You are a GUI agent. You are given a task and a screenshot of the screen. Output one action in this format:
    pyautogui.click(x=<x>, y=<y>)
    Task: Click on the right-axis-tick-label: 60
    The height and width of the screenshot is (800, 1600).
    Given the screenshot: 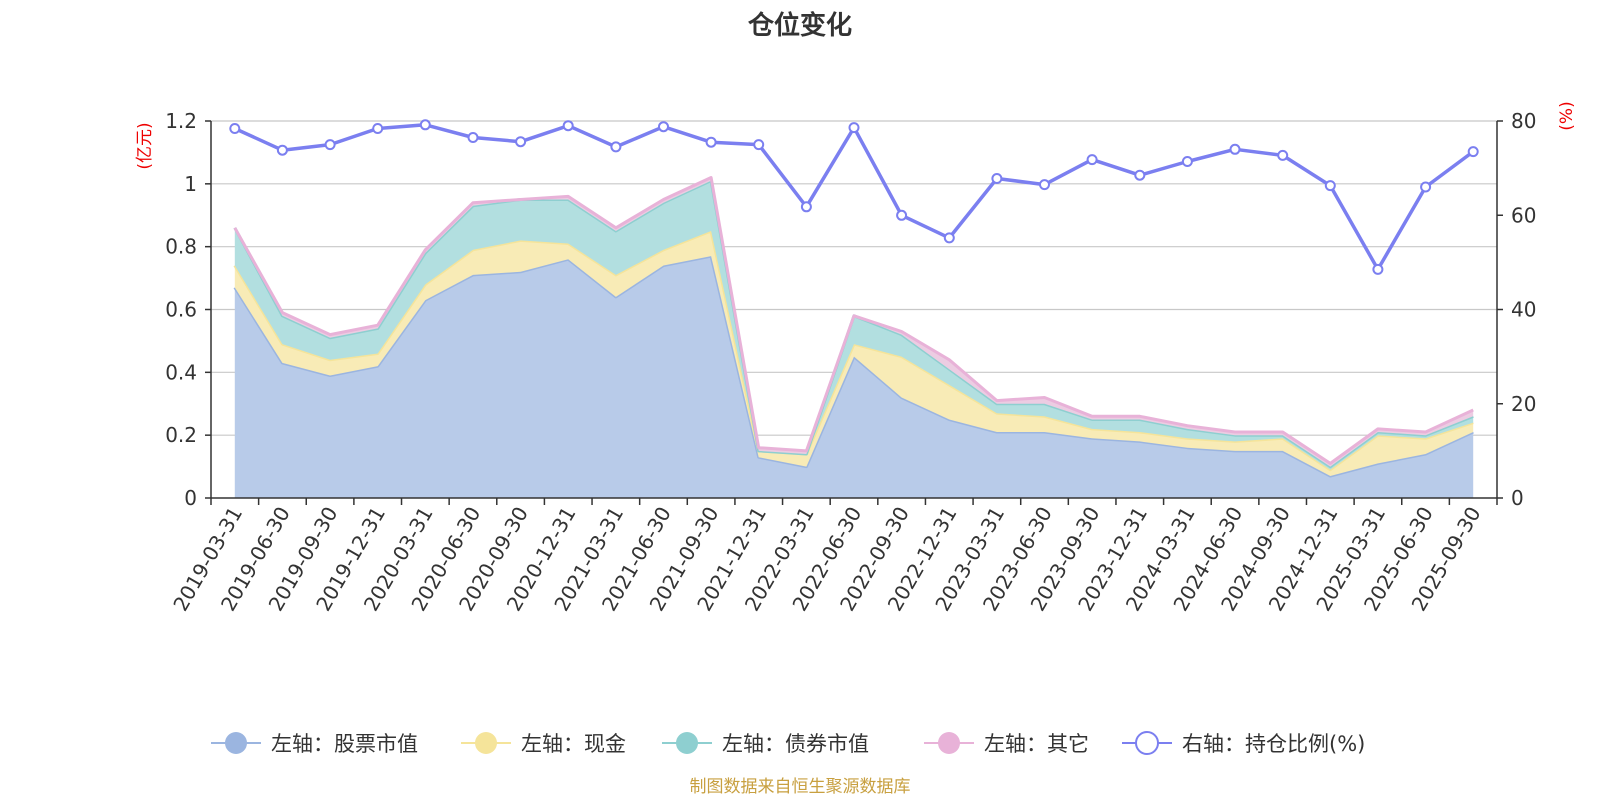 What is the action you would take?
    pyautogui.click(x=1523, y=215)
    